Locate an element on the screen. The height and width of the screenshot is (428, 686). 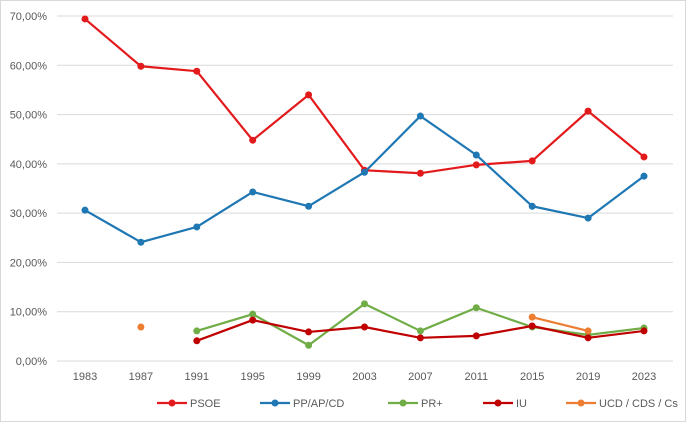
x-tick-label: 1995 is located at coordinates (252, 377).